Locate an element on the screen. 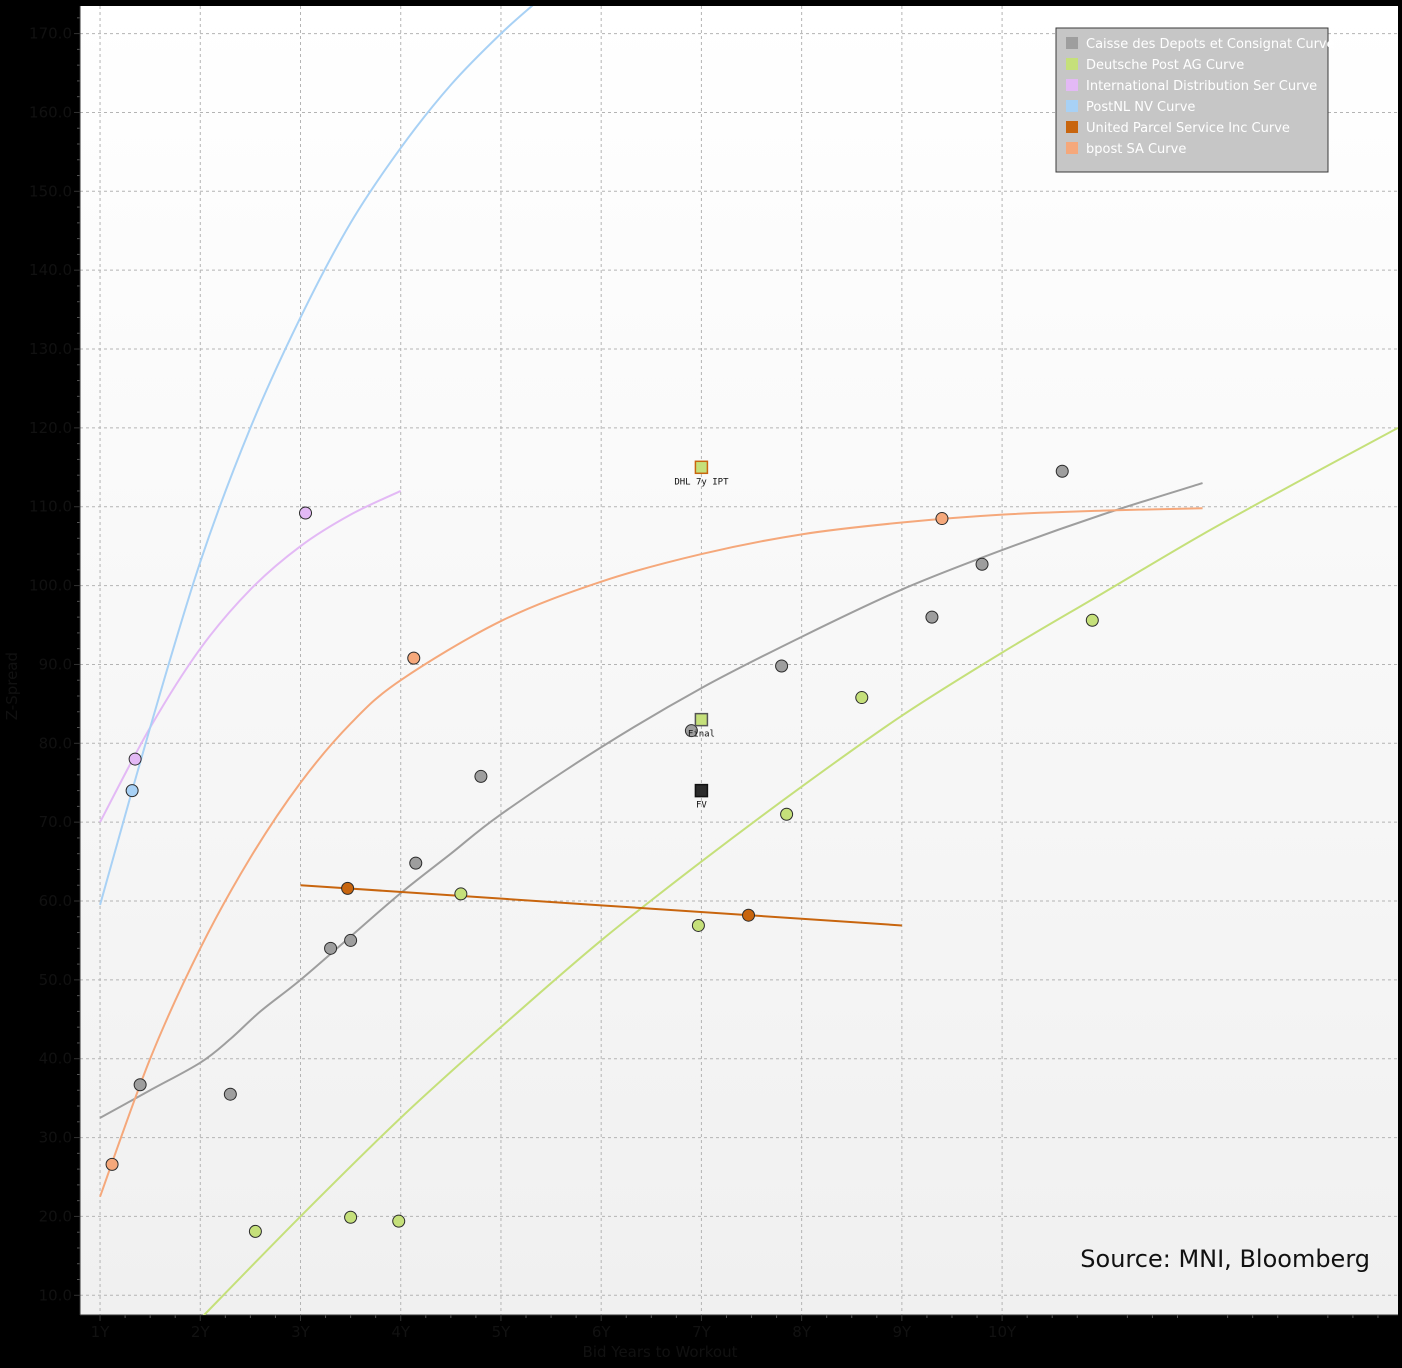  marker-label: FV is located at coordinates (701, 806).